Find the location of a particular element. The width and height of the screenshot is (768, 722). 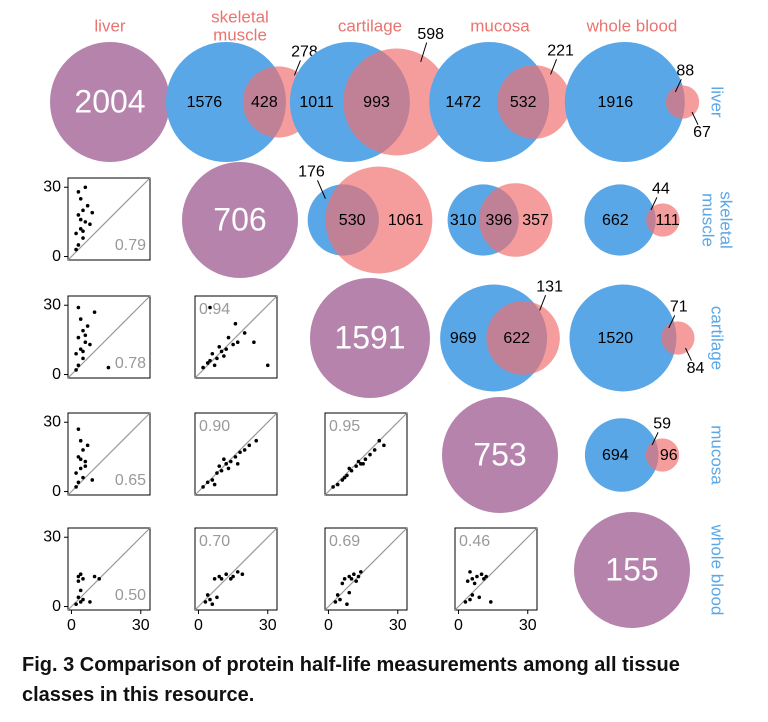

column-label: cartilage is located at coordinates (370, 25).